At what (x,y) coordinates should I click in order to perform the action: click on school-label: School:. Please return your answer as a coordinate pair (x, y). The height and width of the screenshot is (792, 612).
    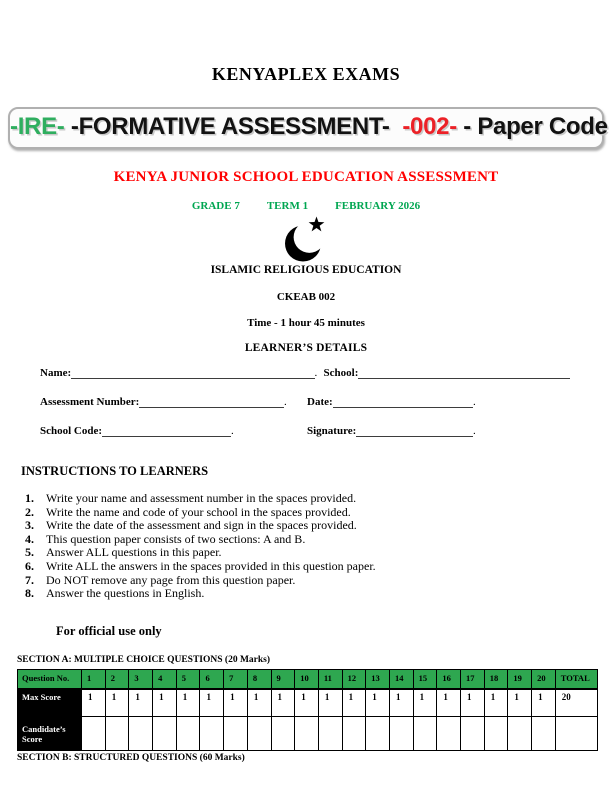
    Looking at the image, I should click on (341, 373).